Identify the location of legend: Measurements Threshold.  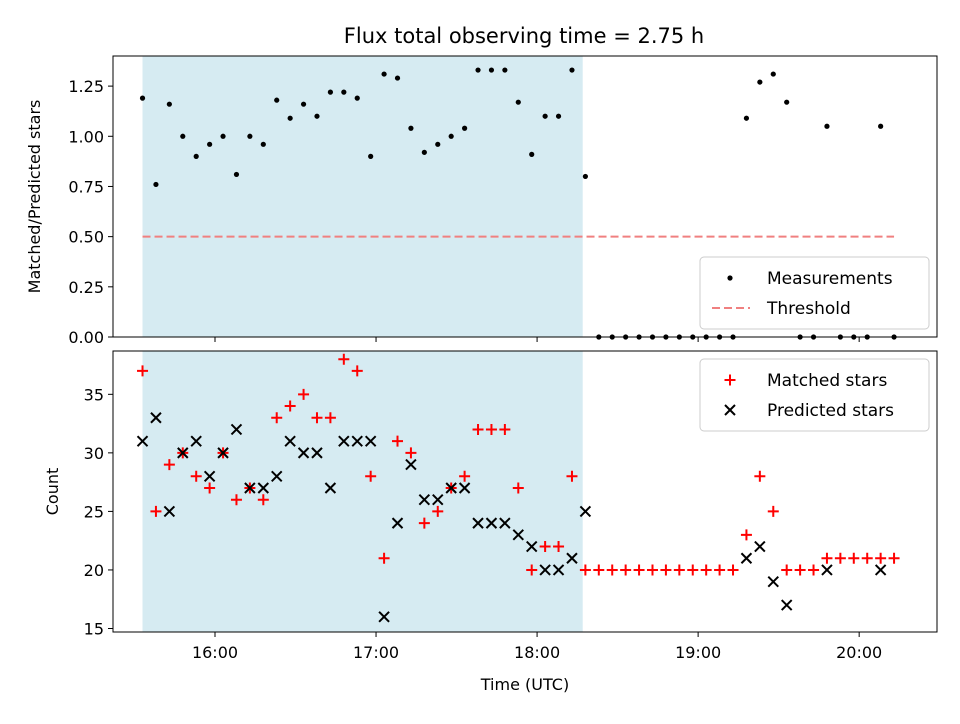
(814, 293).